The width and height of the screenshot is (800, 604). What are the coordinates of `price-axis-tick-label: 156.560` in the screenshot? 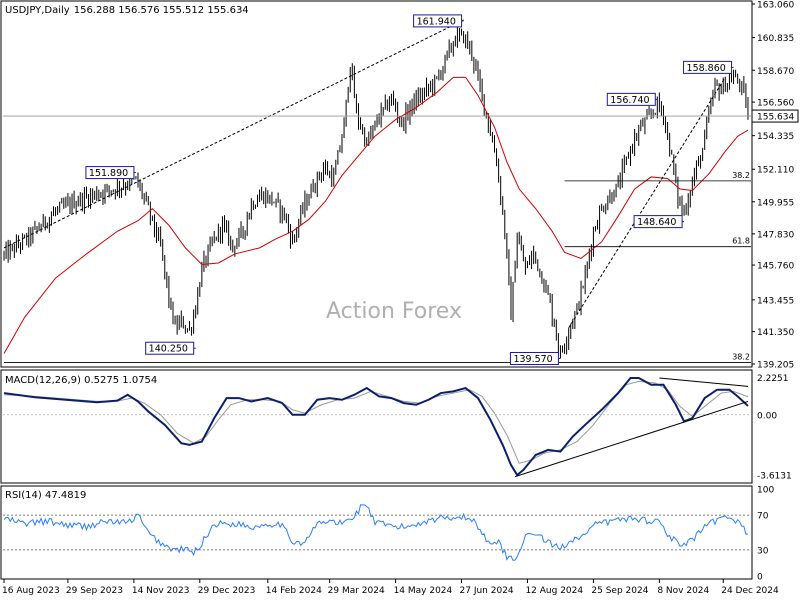 It's located at (775, 104).